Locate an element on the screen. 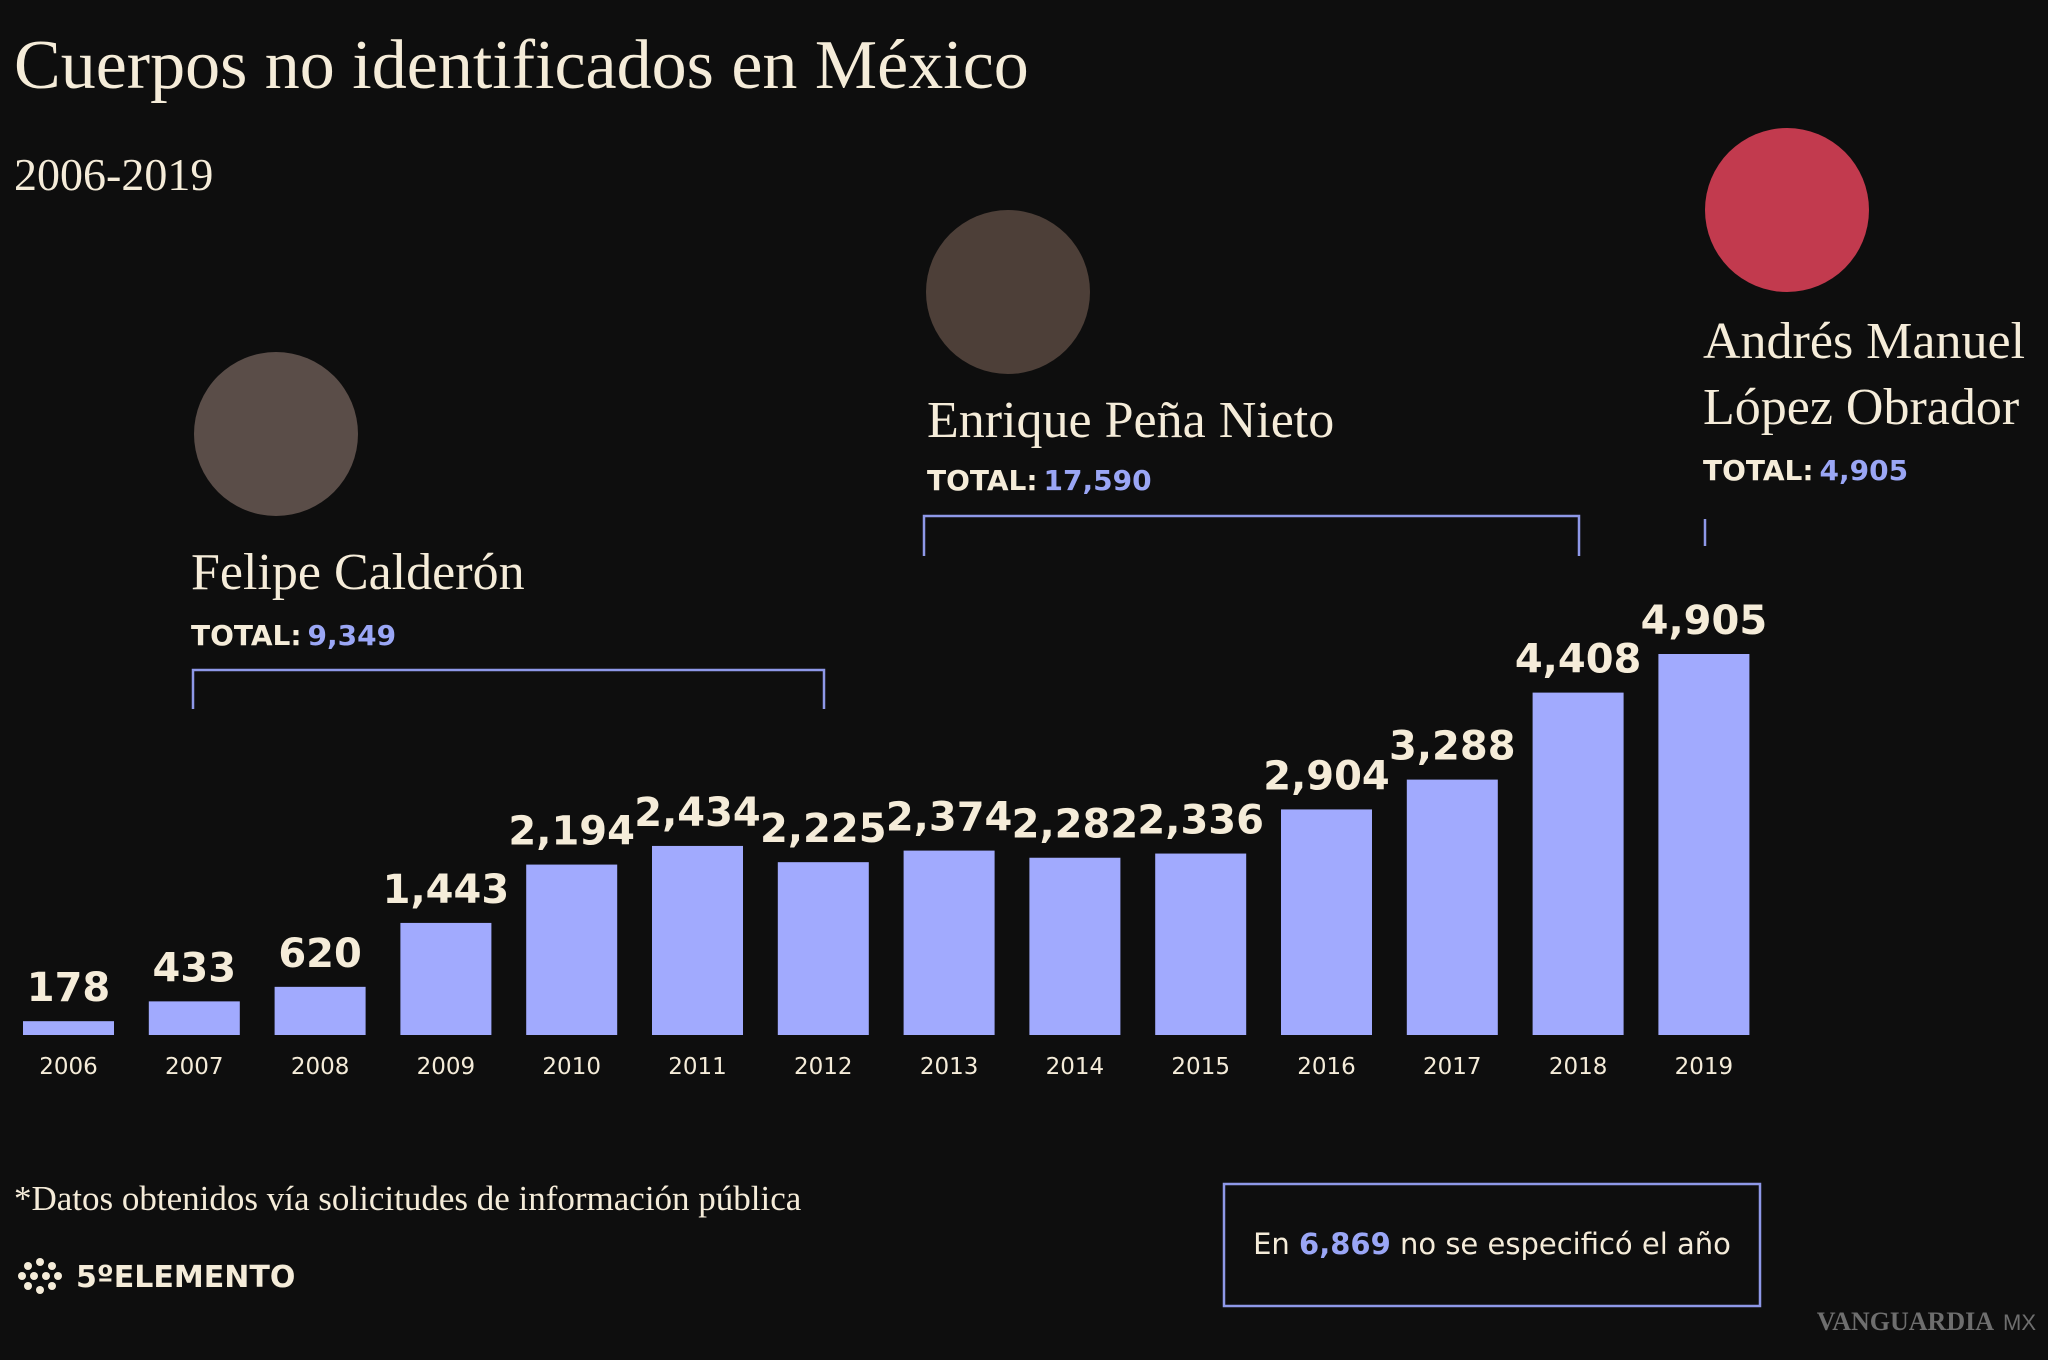 This screenshot has width=2048, height=1360. x-tick-label: 2006 is located at coordinates (68, 1067).